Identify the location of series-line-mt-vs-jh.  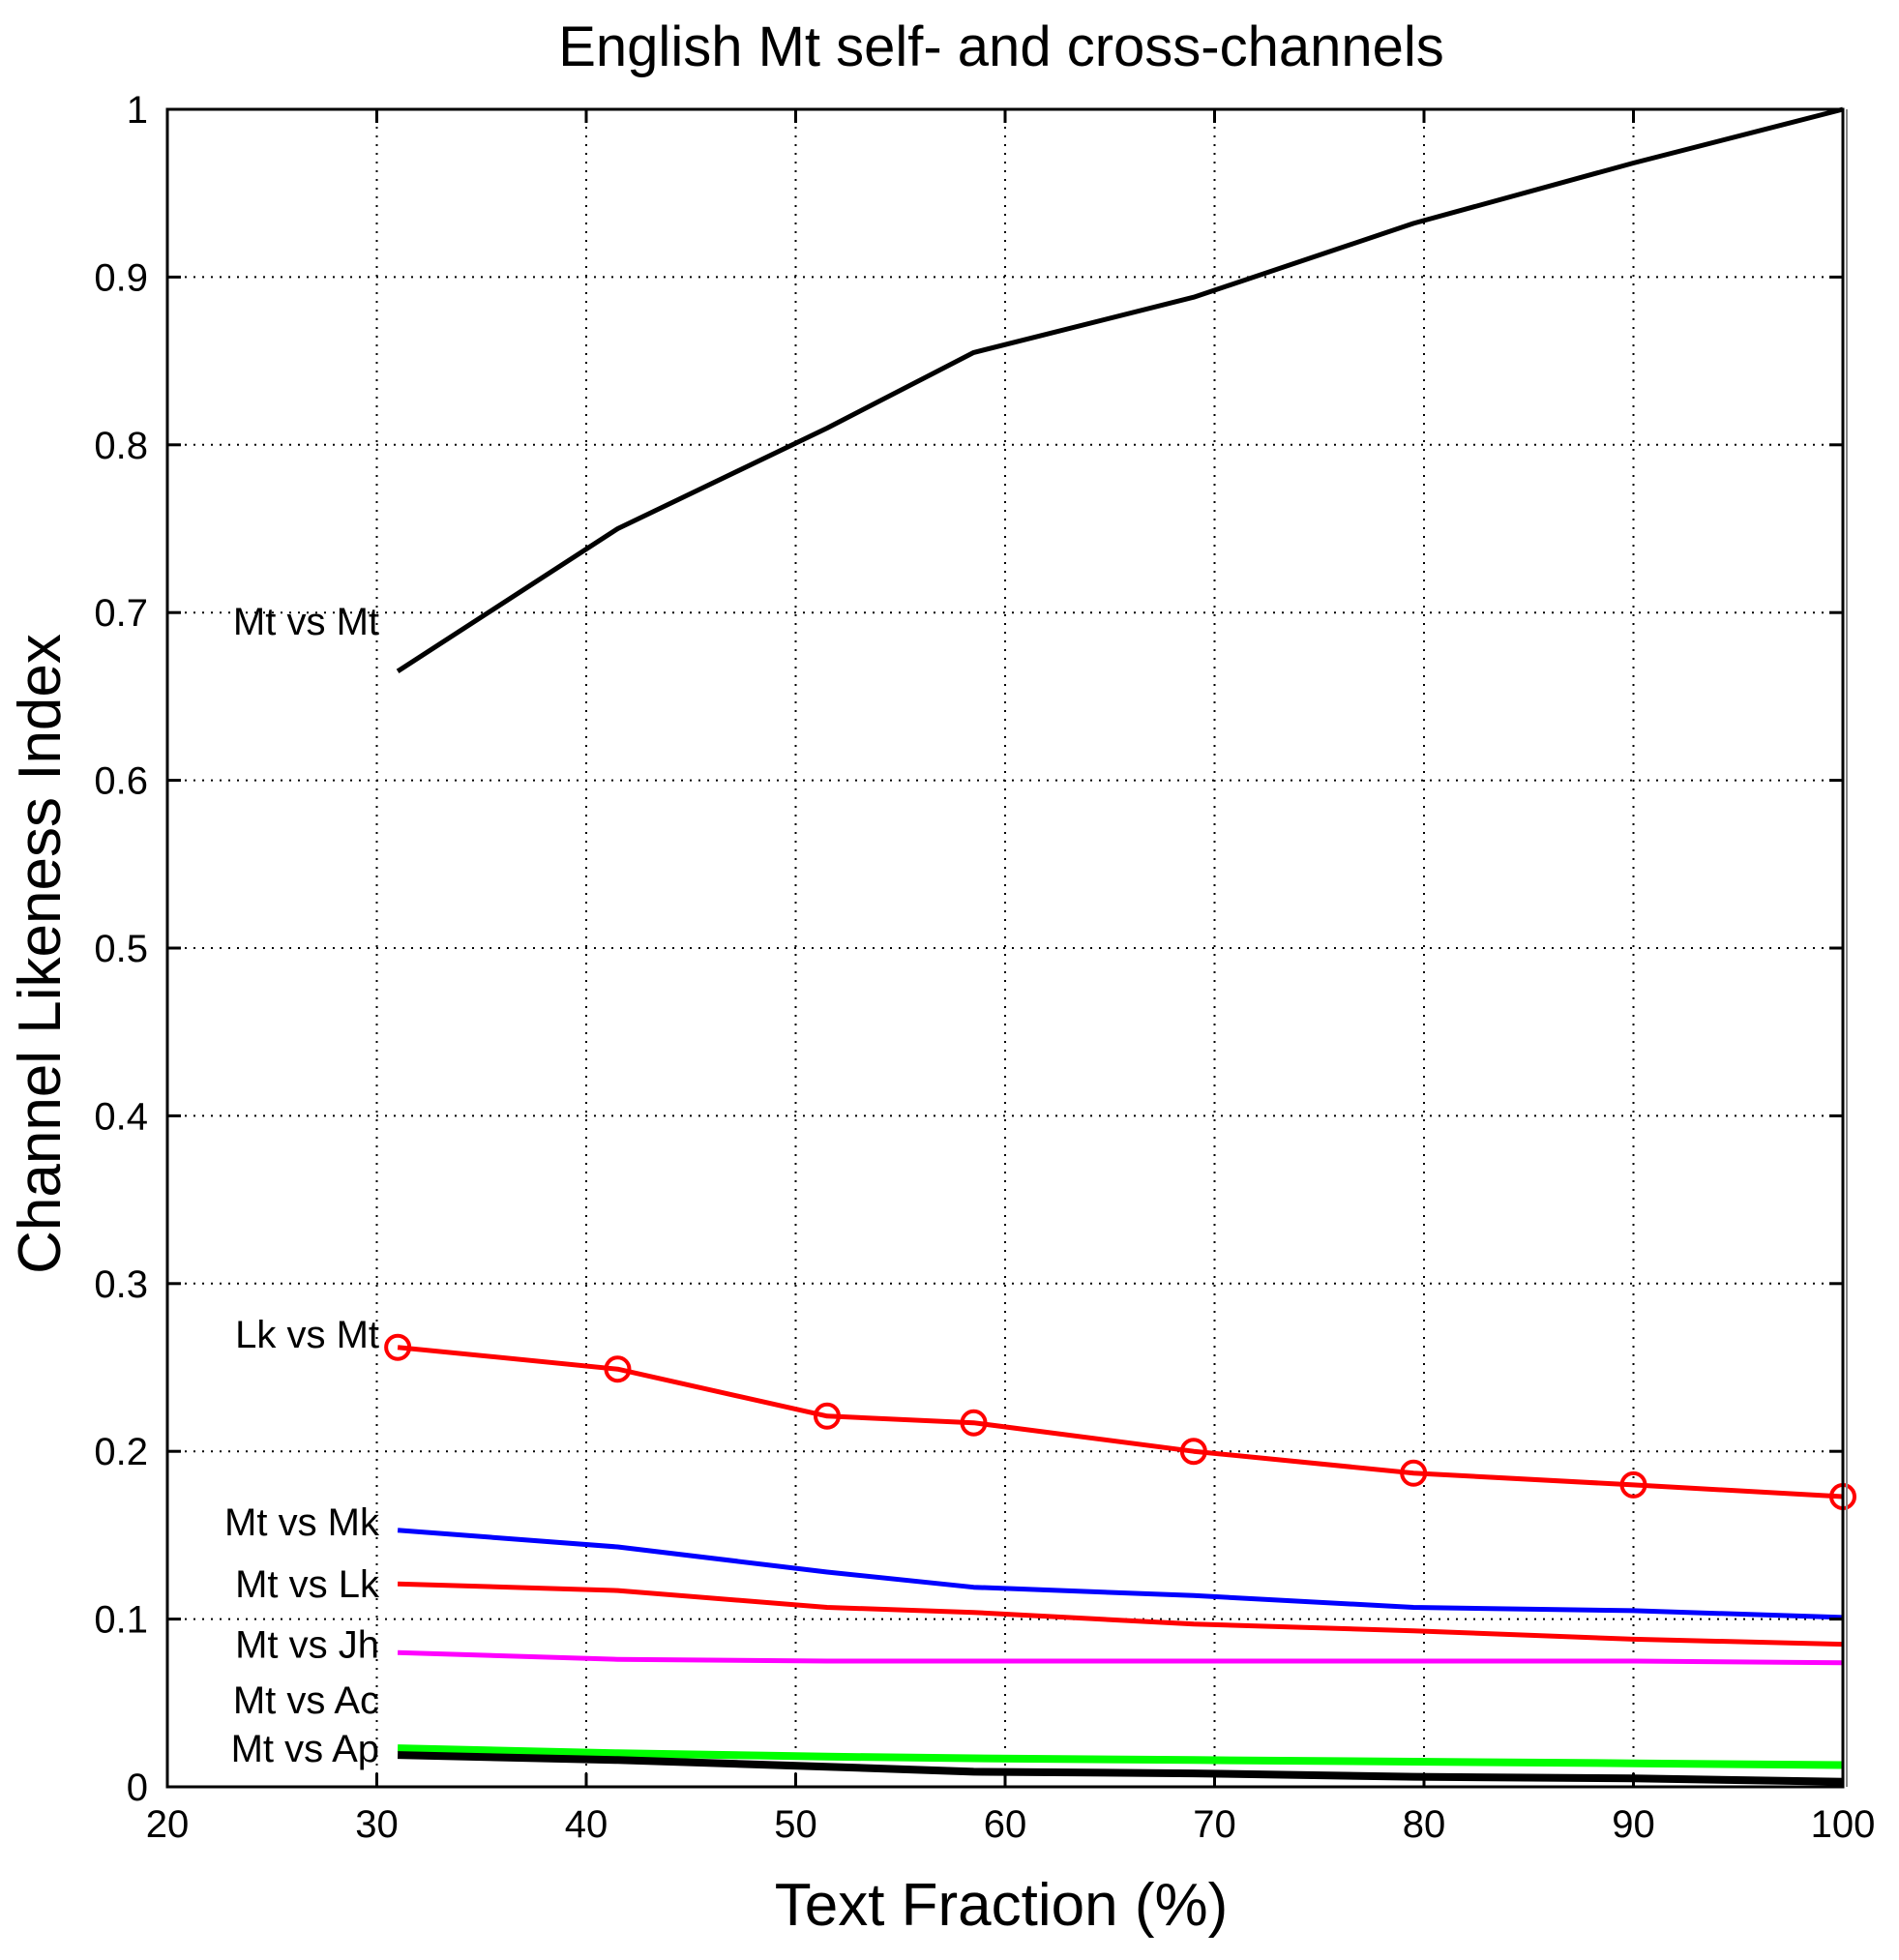
(1121, 1657).